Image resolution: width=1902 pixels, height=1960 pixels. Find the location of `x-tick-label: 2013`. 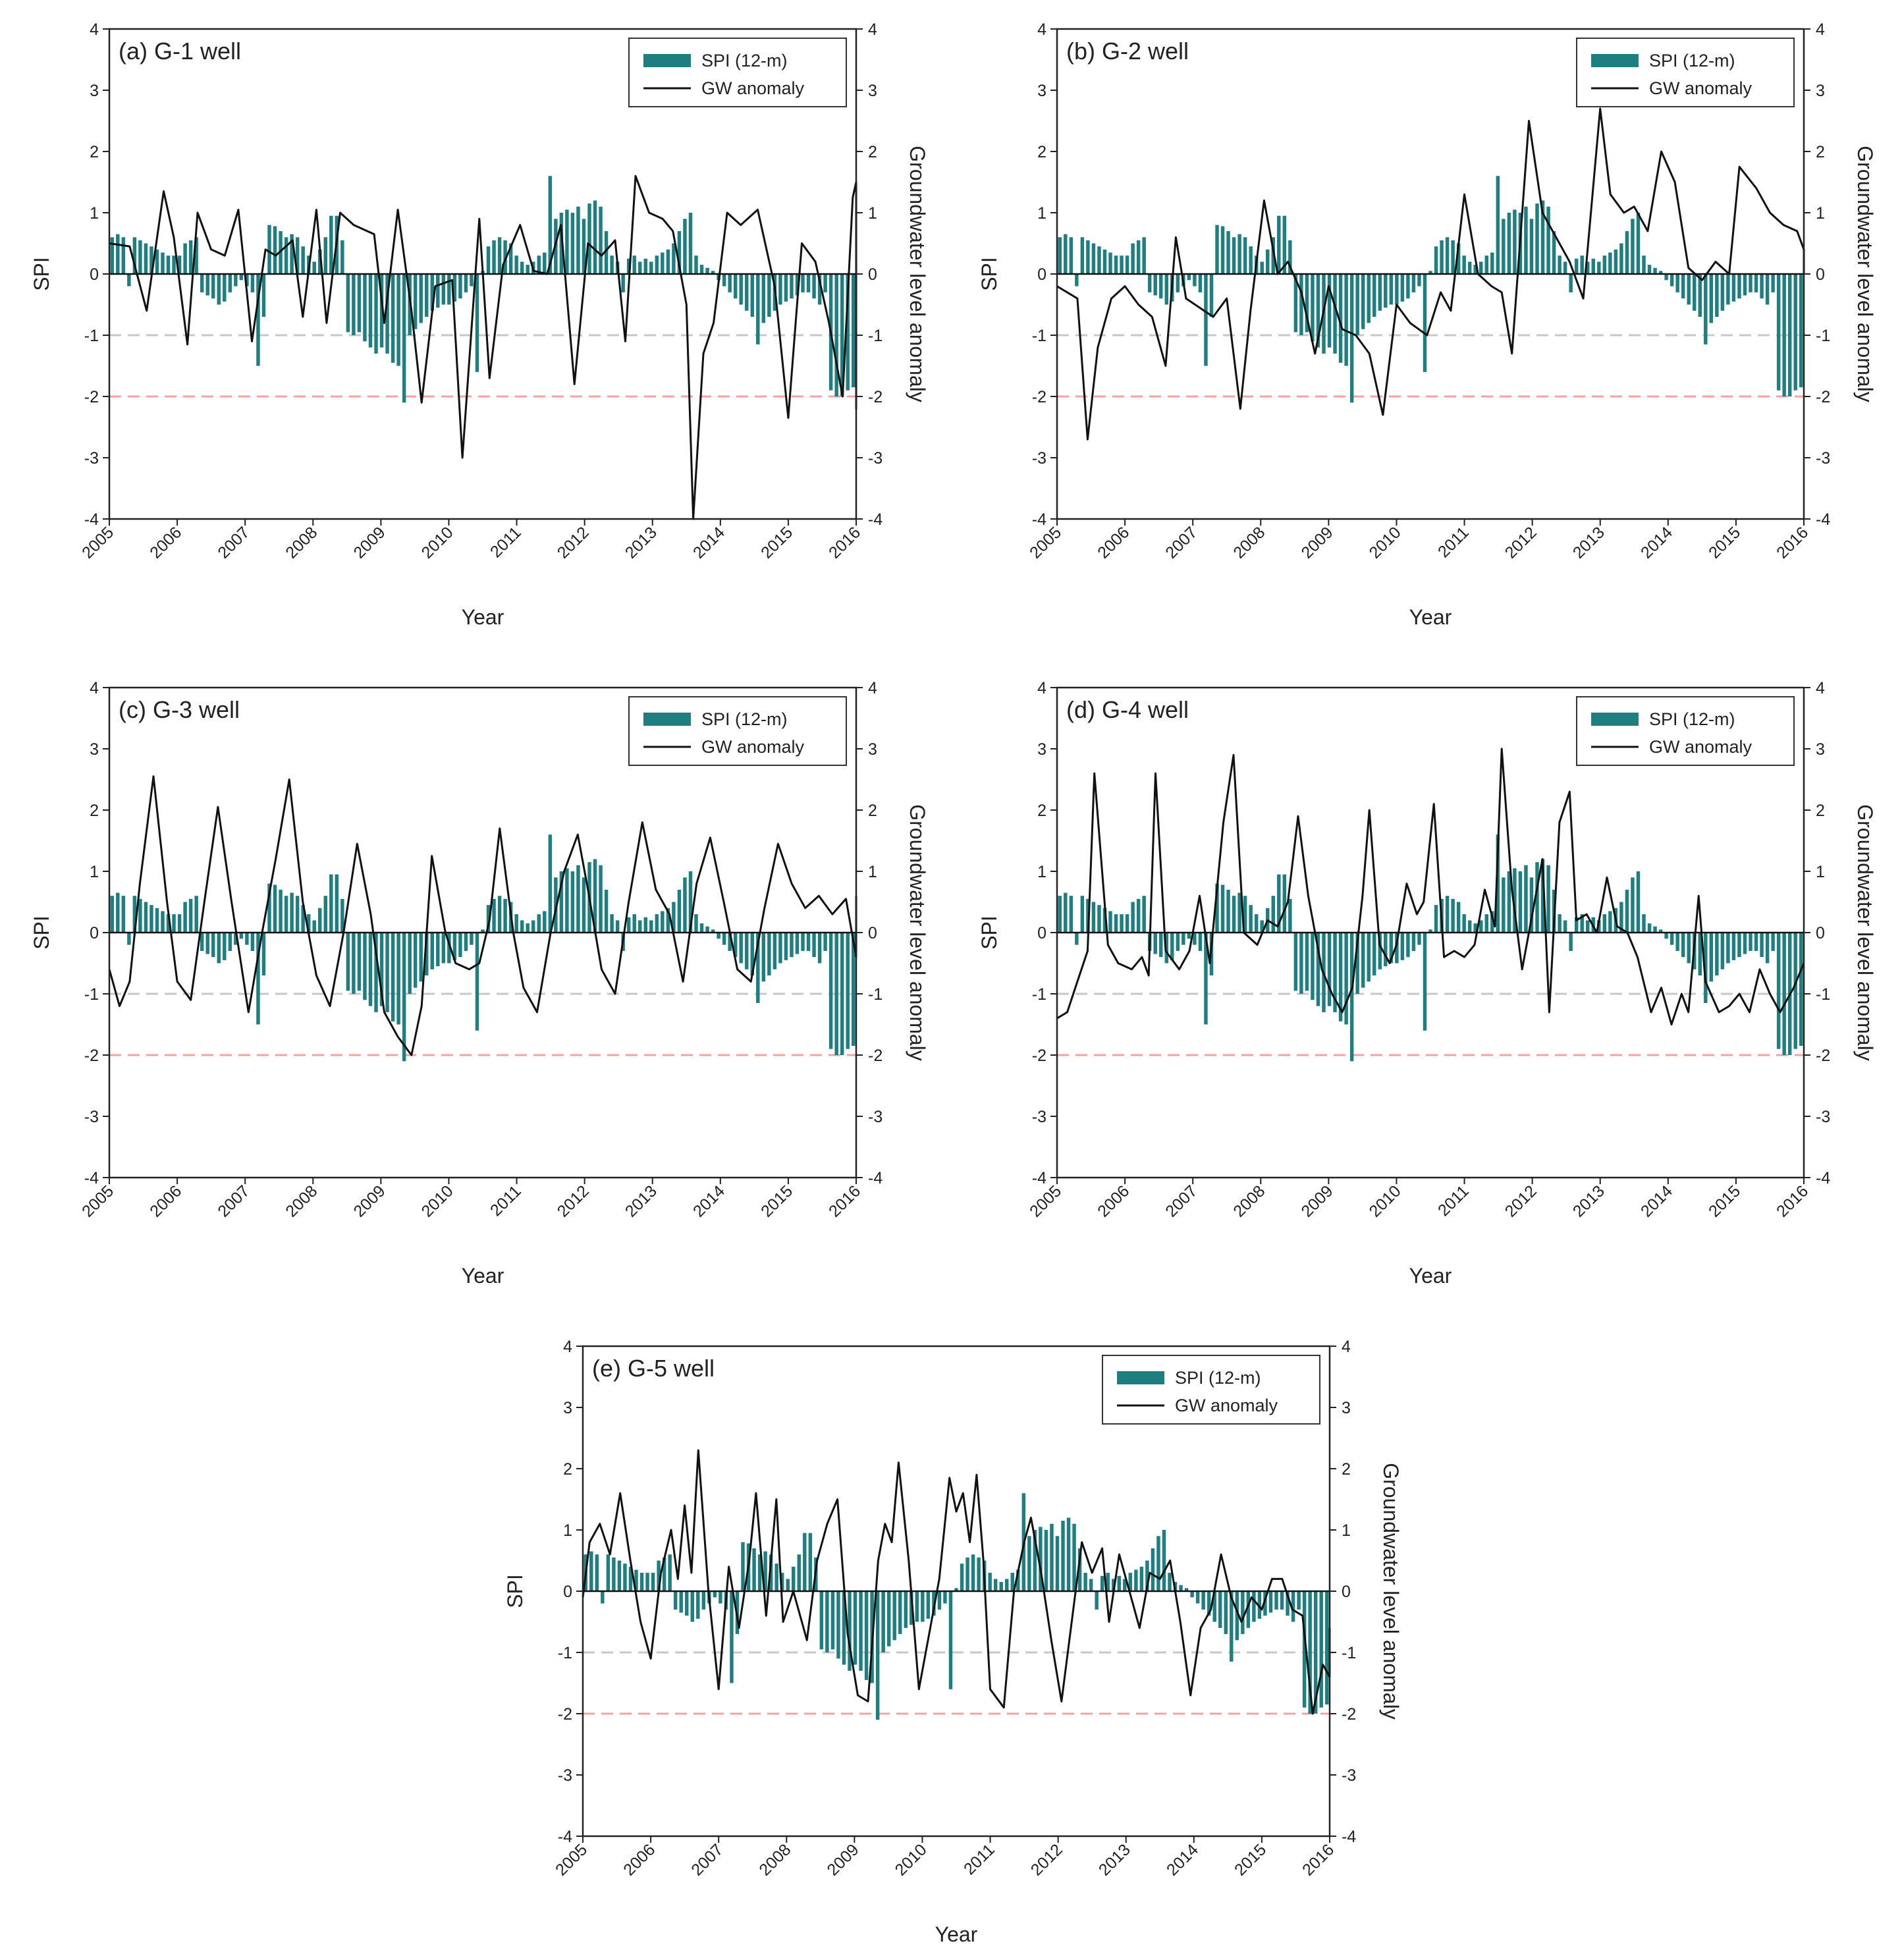

x-tick-label: 2013 is located at coordinates (641, 542).